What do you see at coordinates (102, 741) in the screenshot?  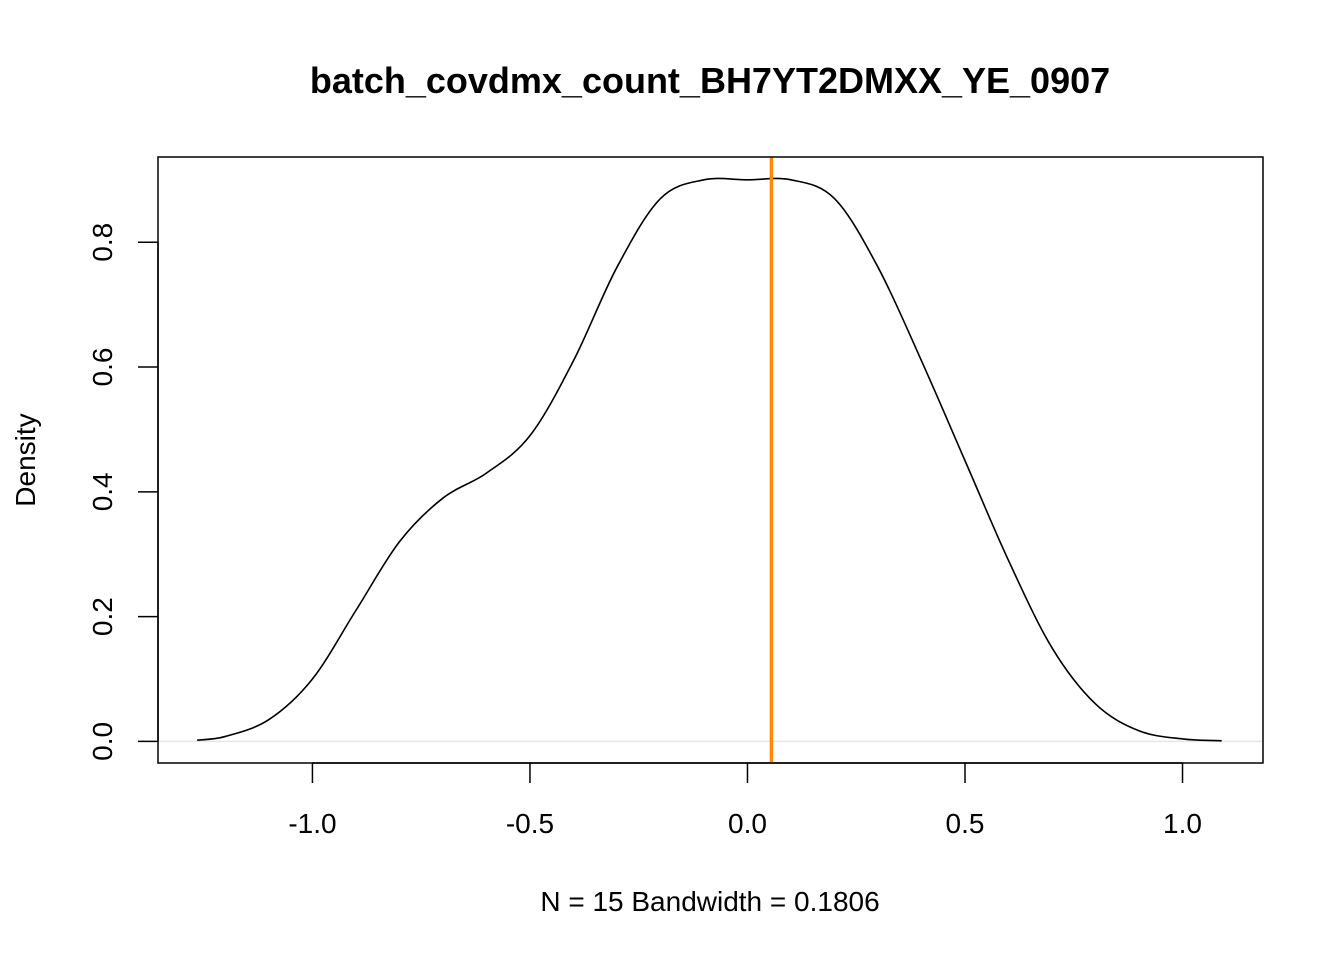 I see `y-tick-label: 0.0` at bounding box center [102, 741].